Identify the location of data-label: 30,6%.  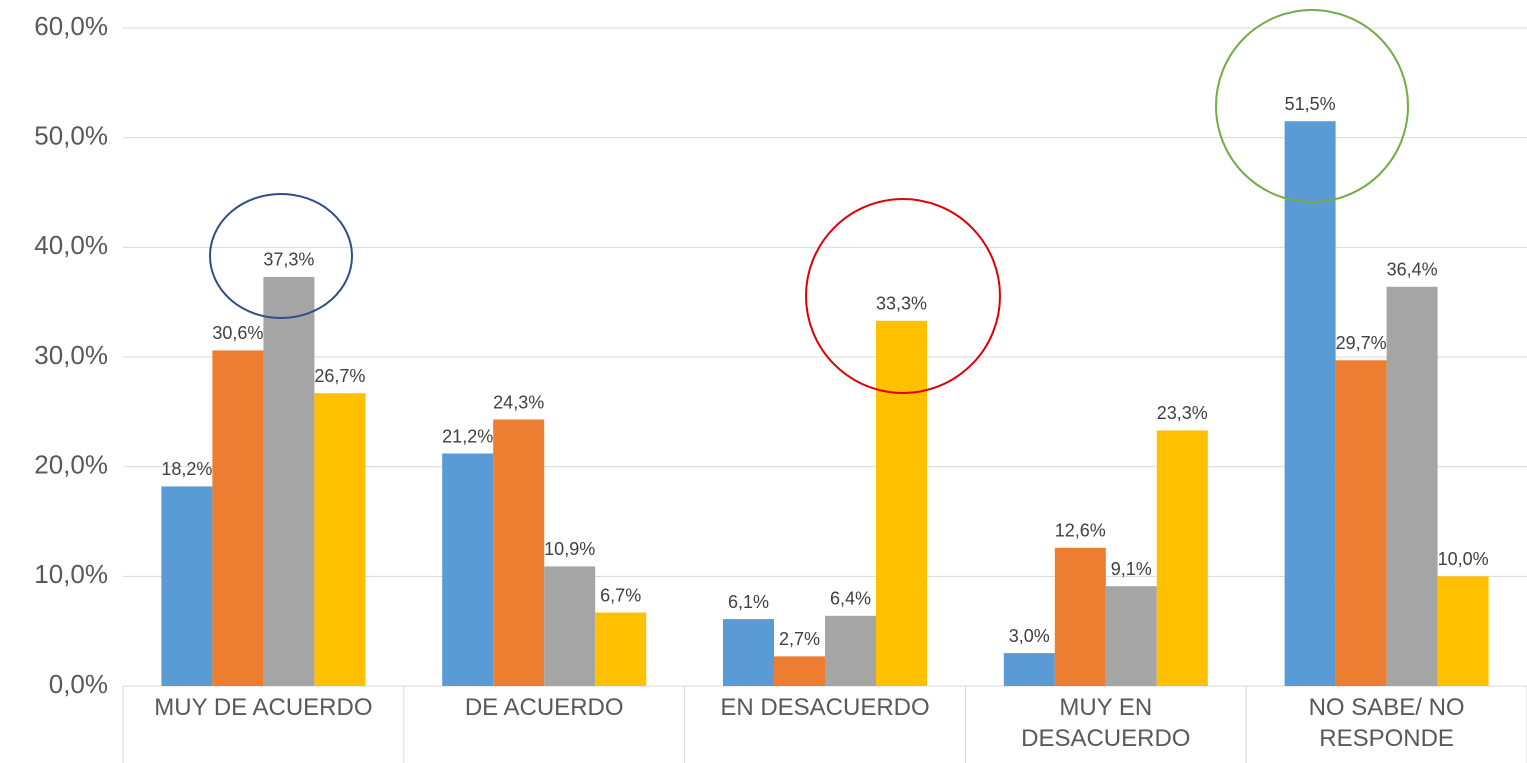
(237, 333).